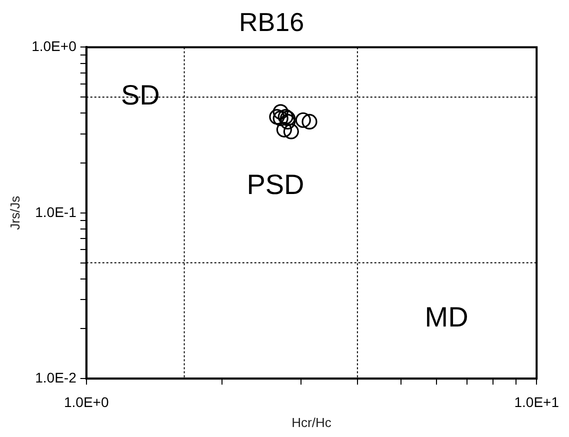 The image size is (569, 437). Describe the element at coordinates (537, 402) in the screenshot. I see `x-tick-label: 1.0E+1` at that location.